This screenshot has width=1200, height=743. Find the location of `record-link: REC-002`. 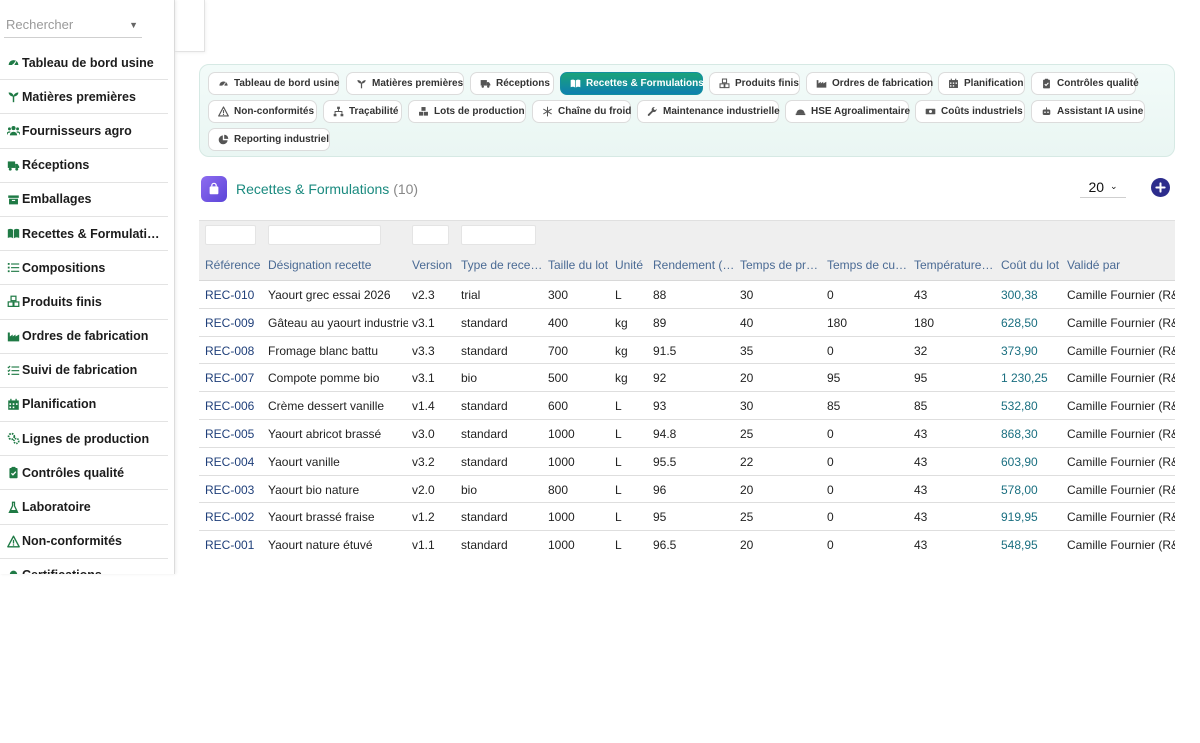

record-link: REC-002 is located at coordinates (230, 517).